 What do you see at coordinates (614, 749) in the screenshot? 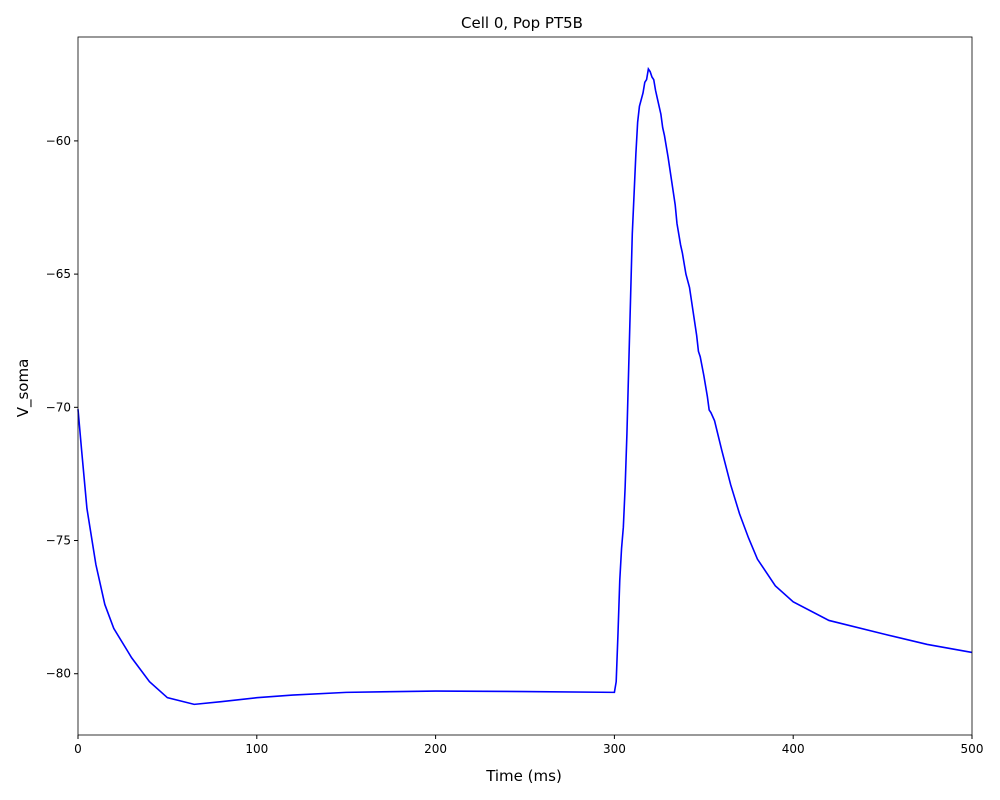
I see `x-tick-label: 300` at bounding box center [614, 749].